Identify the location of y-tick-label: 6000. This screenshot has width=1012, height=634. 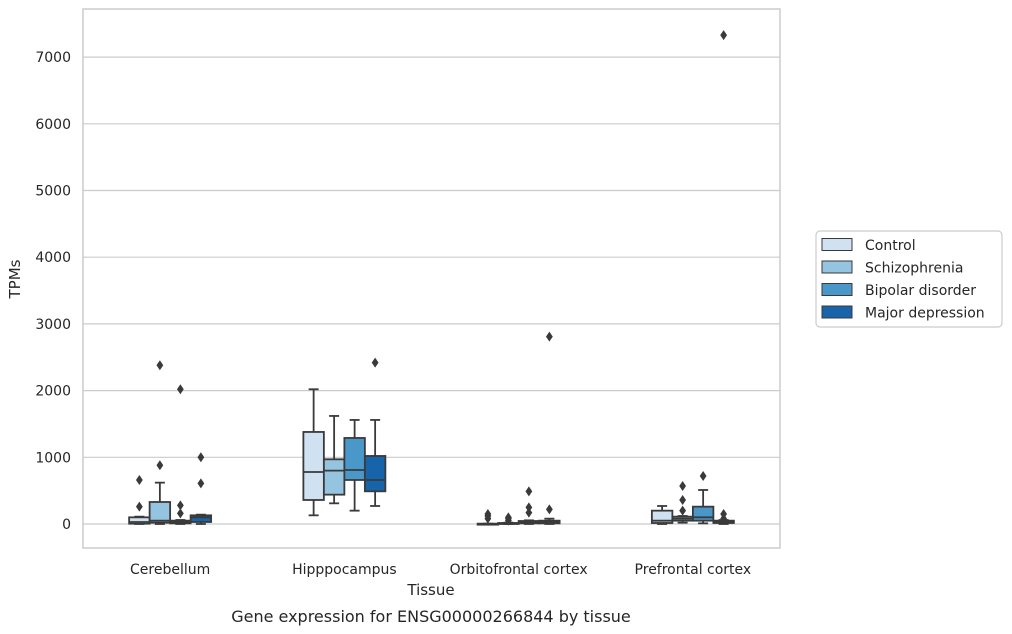
(53, 125).